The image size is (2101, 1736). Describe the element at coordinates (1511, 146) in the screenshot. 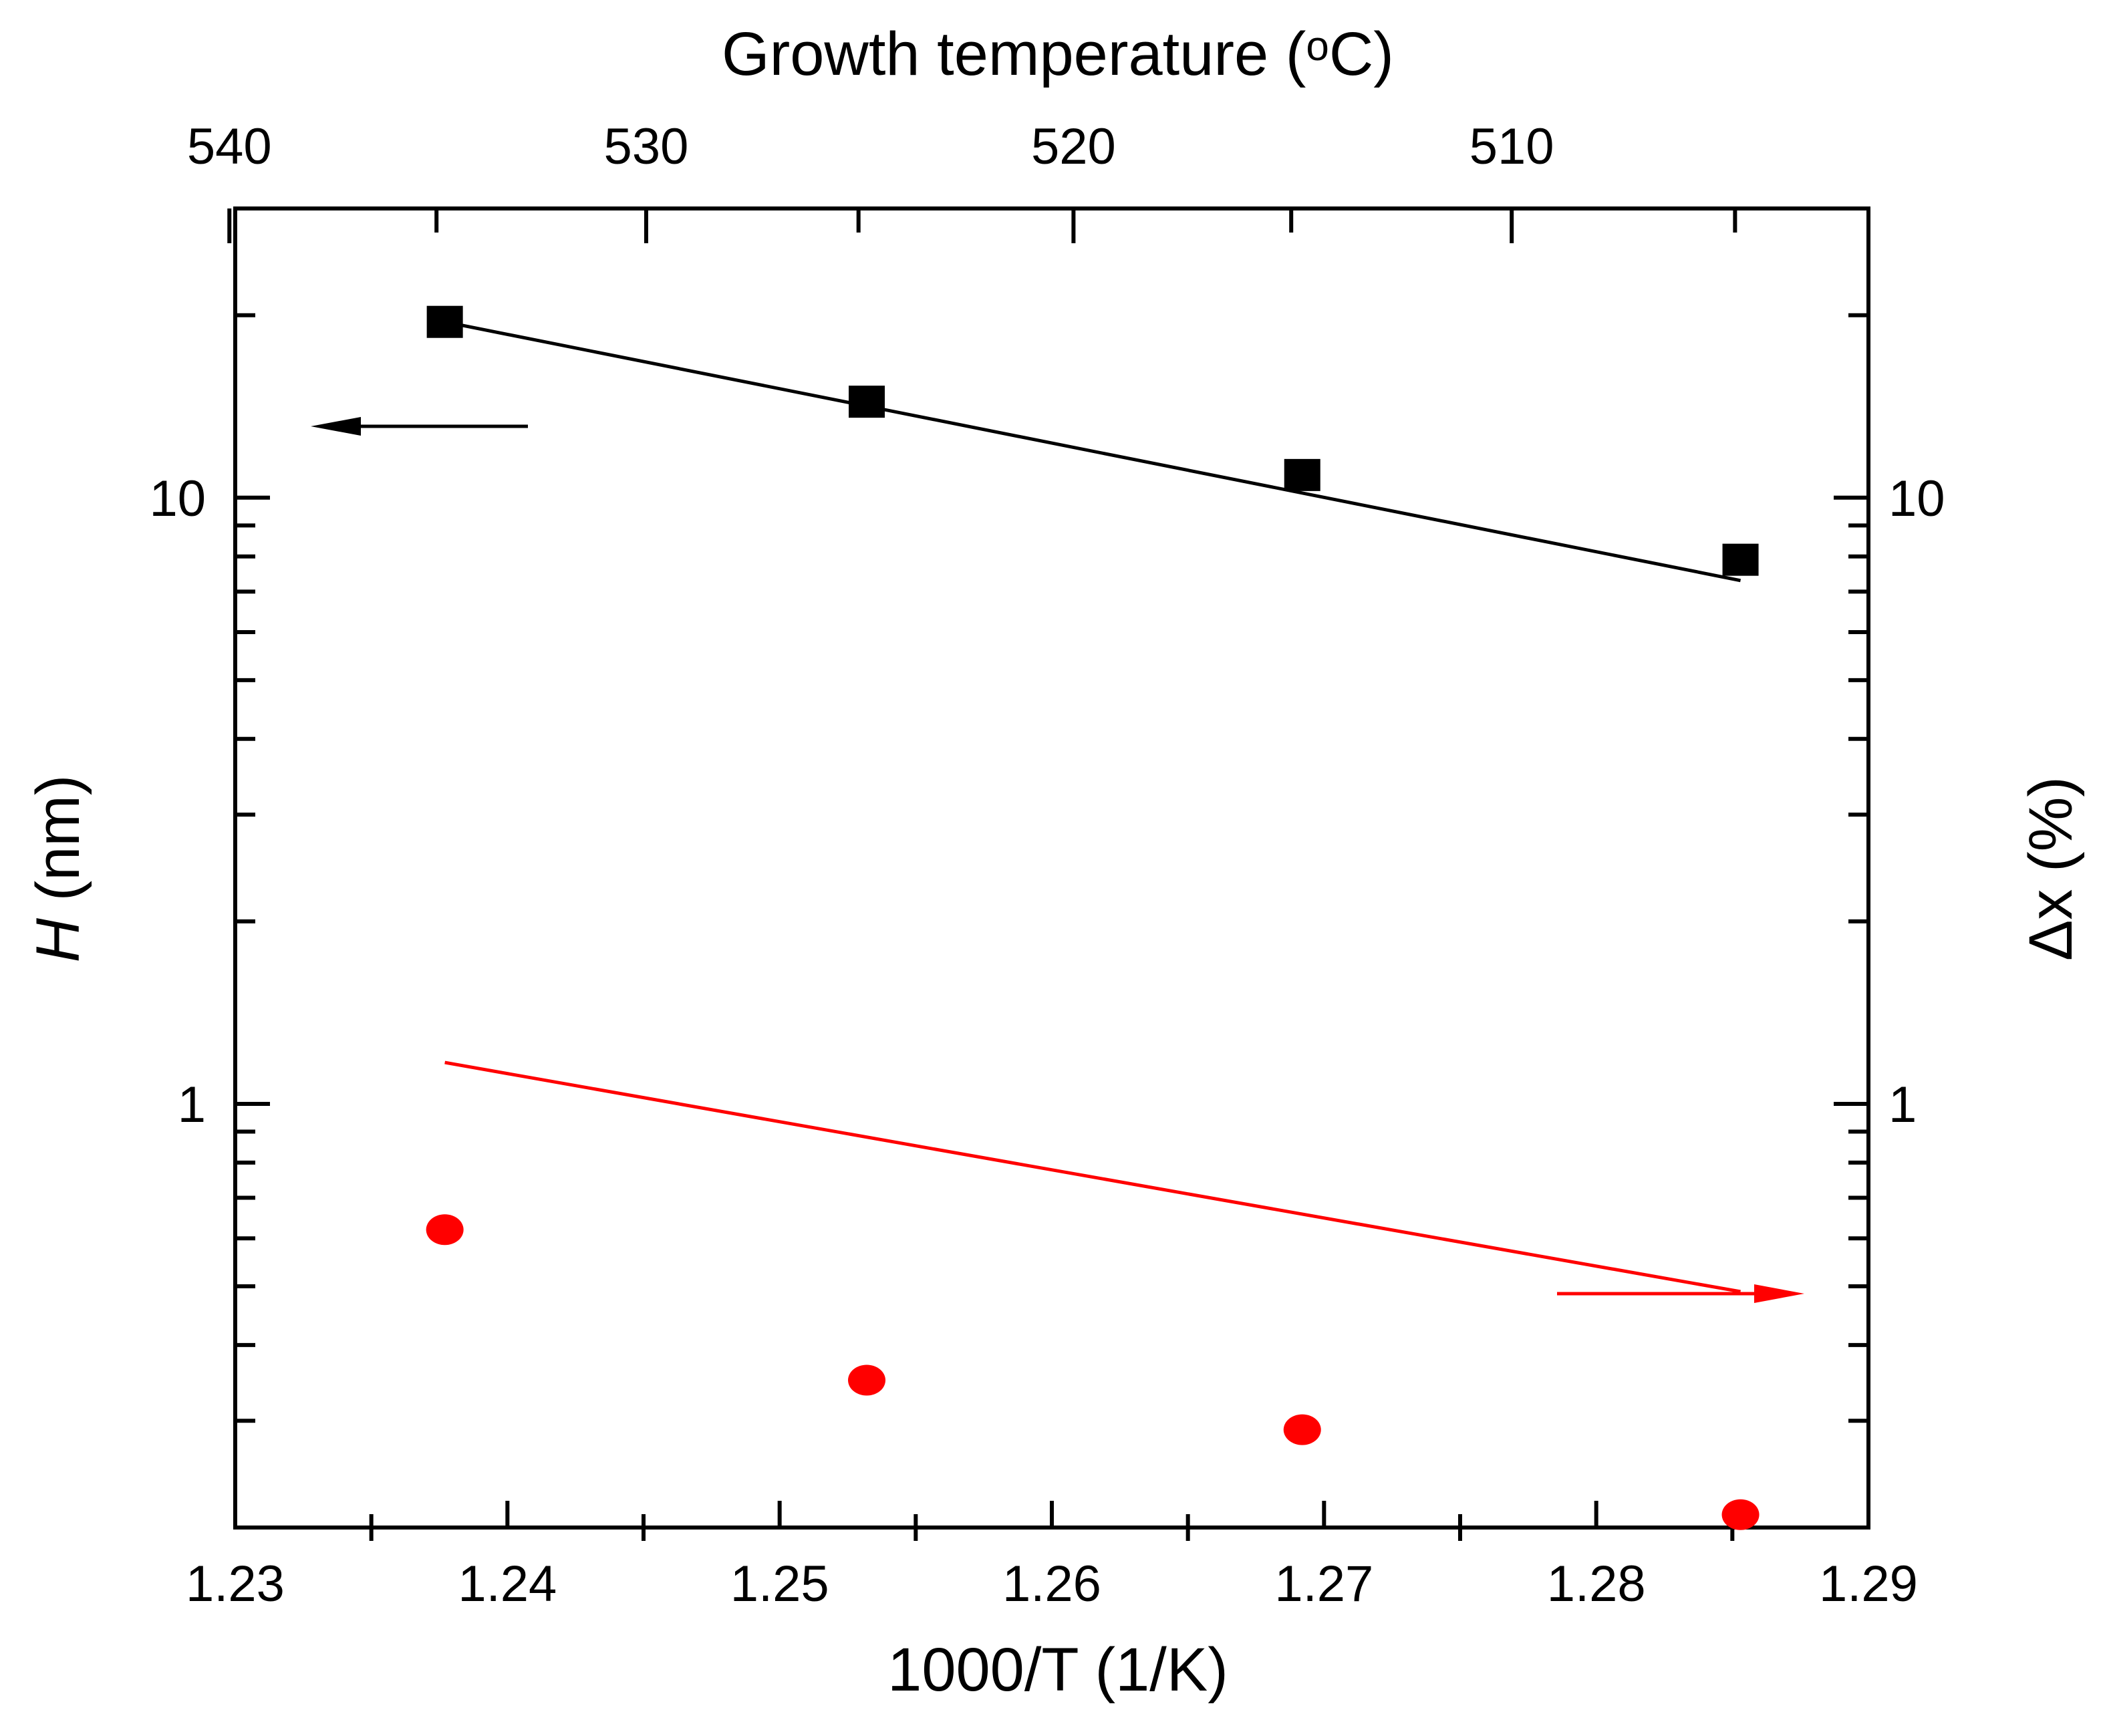

I see `top-tick-label: 510` at that location.